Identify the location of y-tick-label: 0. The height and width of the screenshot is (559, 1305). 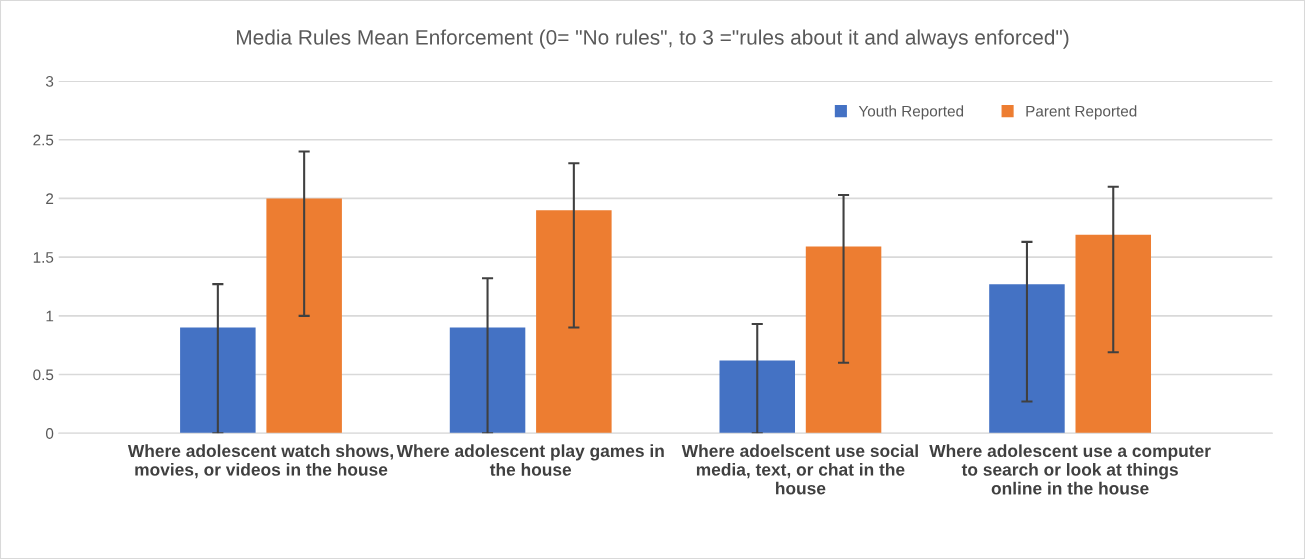
(49, 433).